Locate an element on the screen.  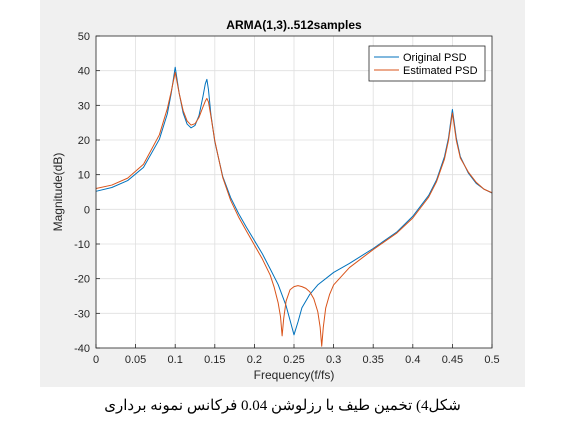
y-tick-label: 20 is located at coordinates (84, 141).